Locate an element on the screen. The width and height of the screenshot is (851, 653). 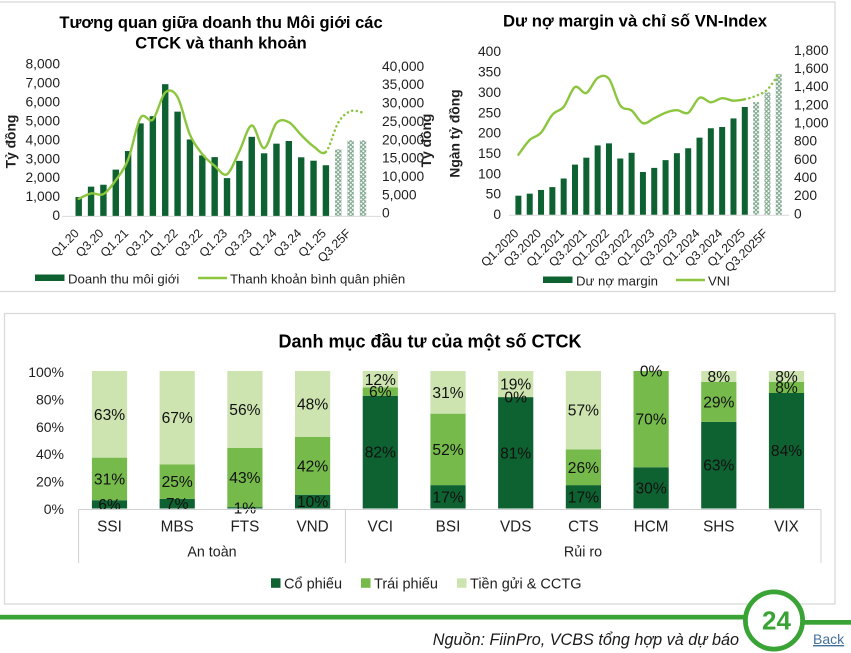
svg-text: An toàn is located at coordinates (211, 553).